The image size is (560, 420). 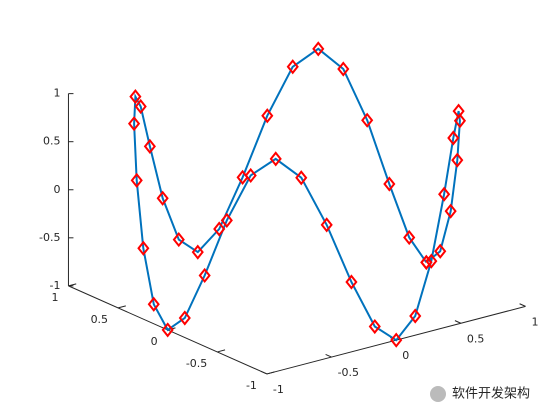 What do you see at coordinates (52, 141) in the screenshot?
I see `z-tick-label: 0.5` at bounding box center [52, 141].